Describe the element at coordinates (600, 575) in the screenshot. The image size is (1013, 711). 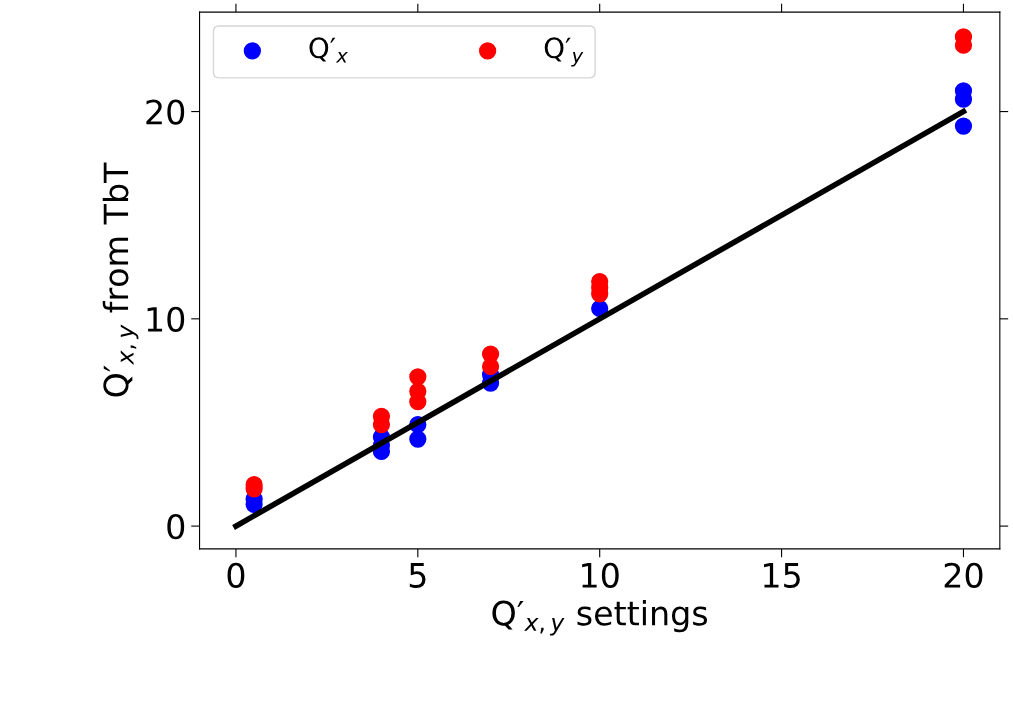
I see `x-tick-label: 10` at that location.